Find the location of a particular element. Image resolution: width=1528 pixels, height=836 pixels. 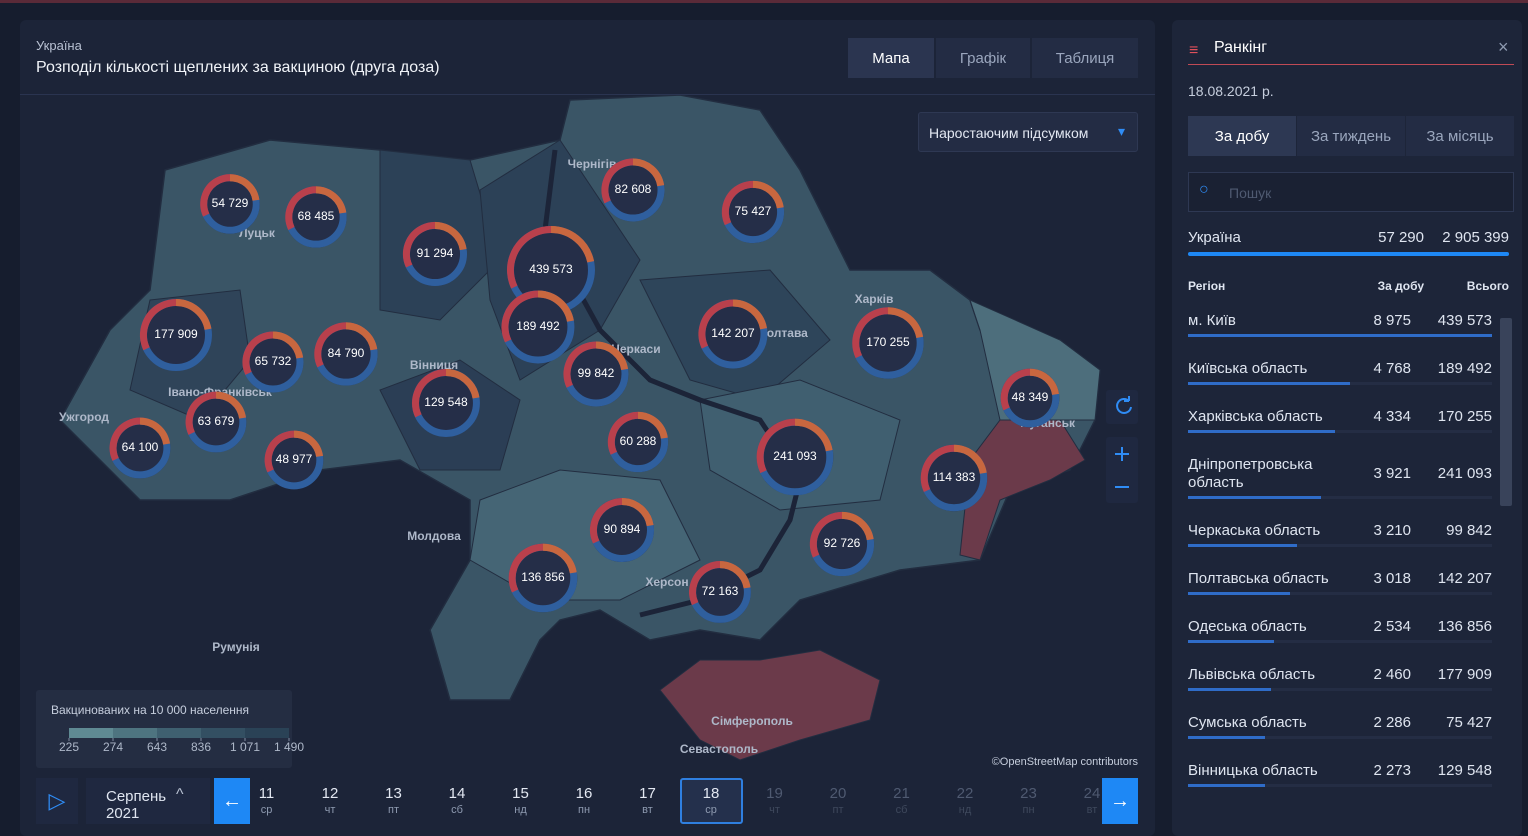

place-label: Молдова is located at coordinates (434, 536).